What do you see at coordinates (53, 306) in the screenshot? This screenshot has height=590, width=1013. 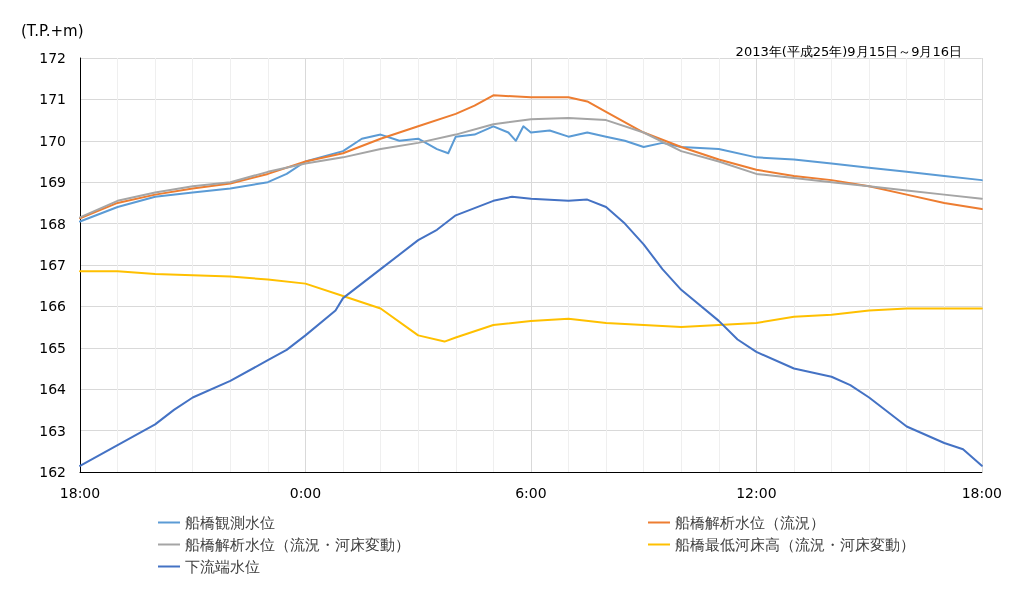 I see `y-tick-label: 166` at bounding box center [53, 306].